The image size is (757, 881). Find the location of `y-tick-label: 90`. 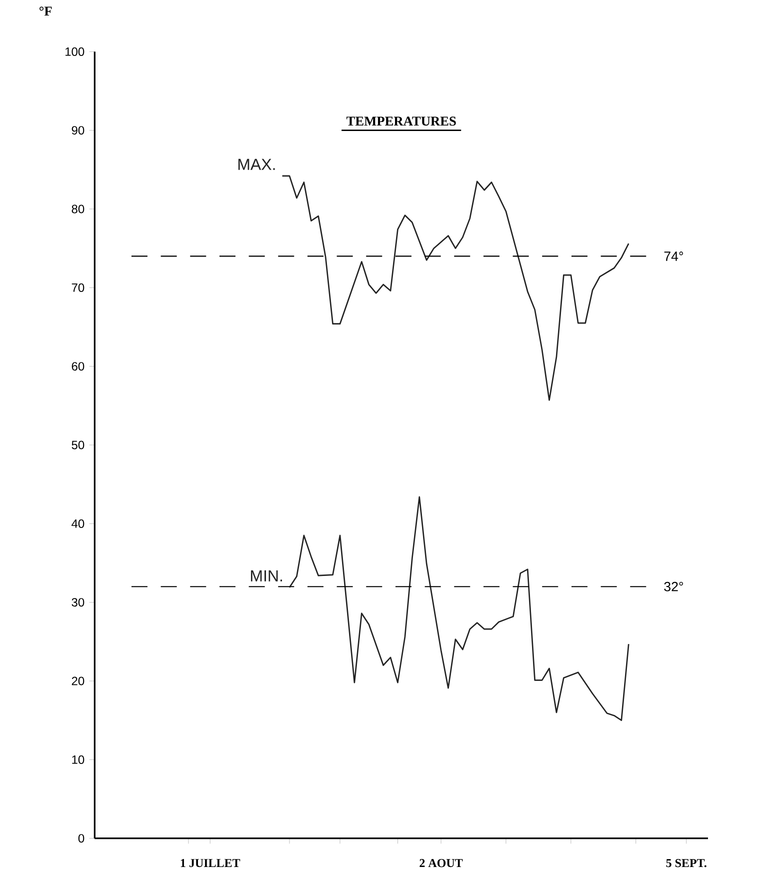

y-tick-label: 90 is located at coordinates (78, 130).